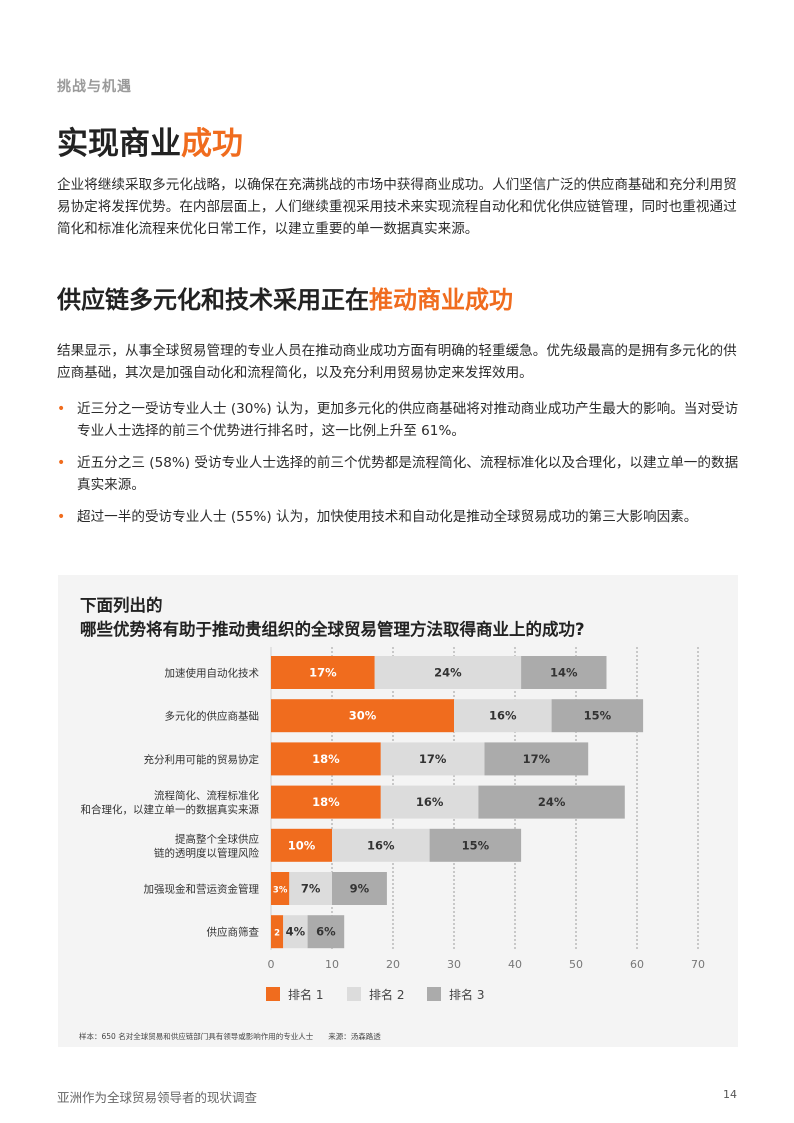 The image size is (794, 1123). What do you see at coordinates (730, 1094) in the screenshot?
I see `page-number: 14` at bounding box center [730, 1094].